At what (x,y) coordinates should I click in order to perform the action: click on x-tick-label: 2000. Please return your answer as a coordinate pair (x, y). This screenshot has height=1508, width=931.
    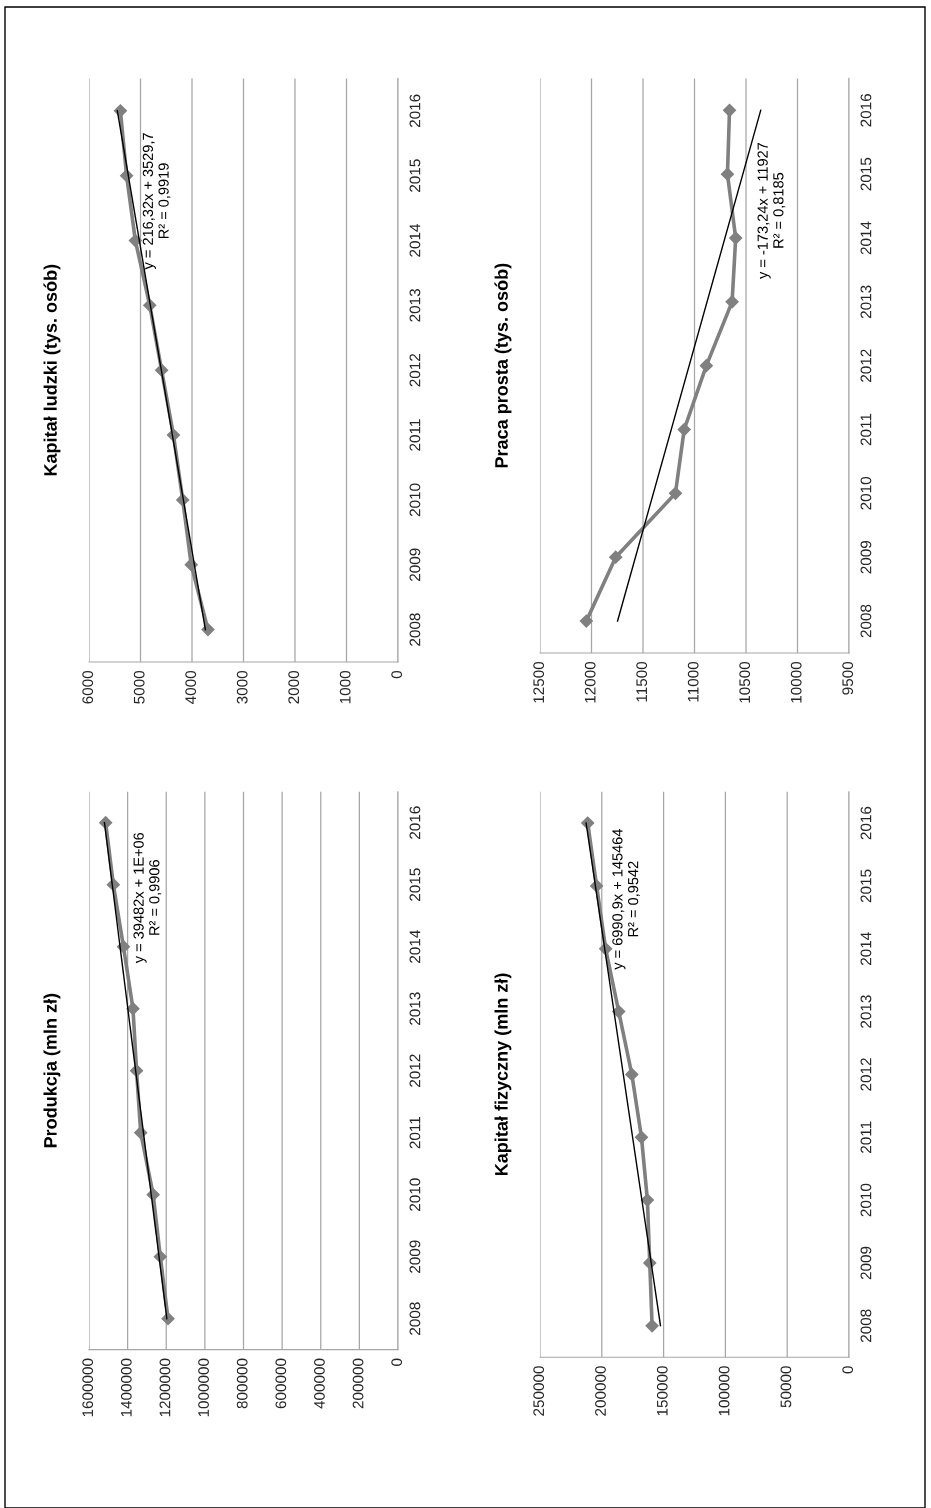
    Looking at the image, I should click on (294, 687).